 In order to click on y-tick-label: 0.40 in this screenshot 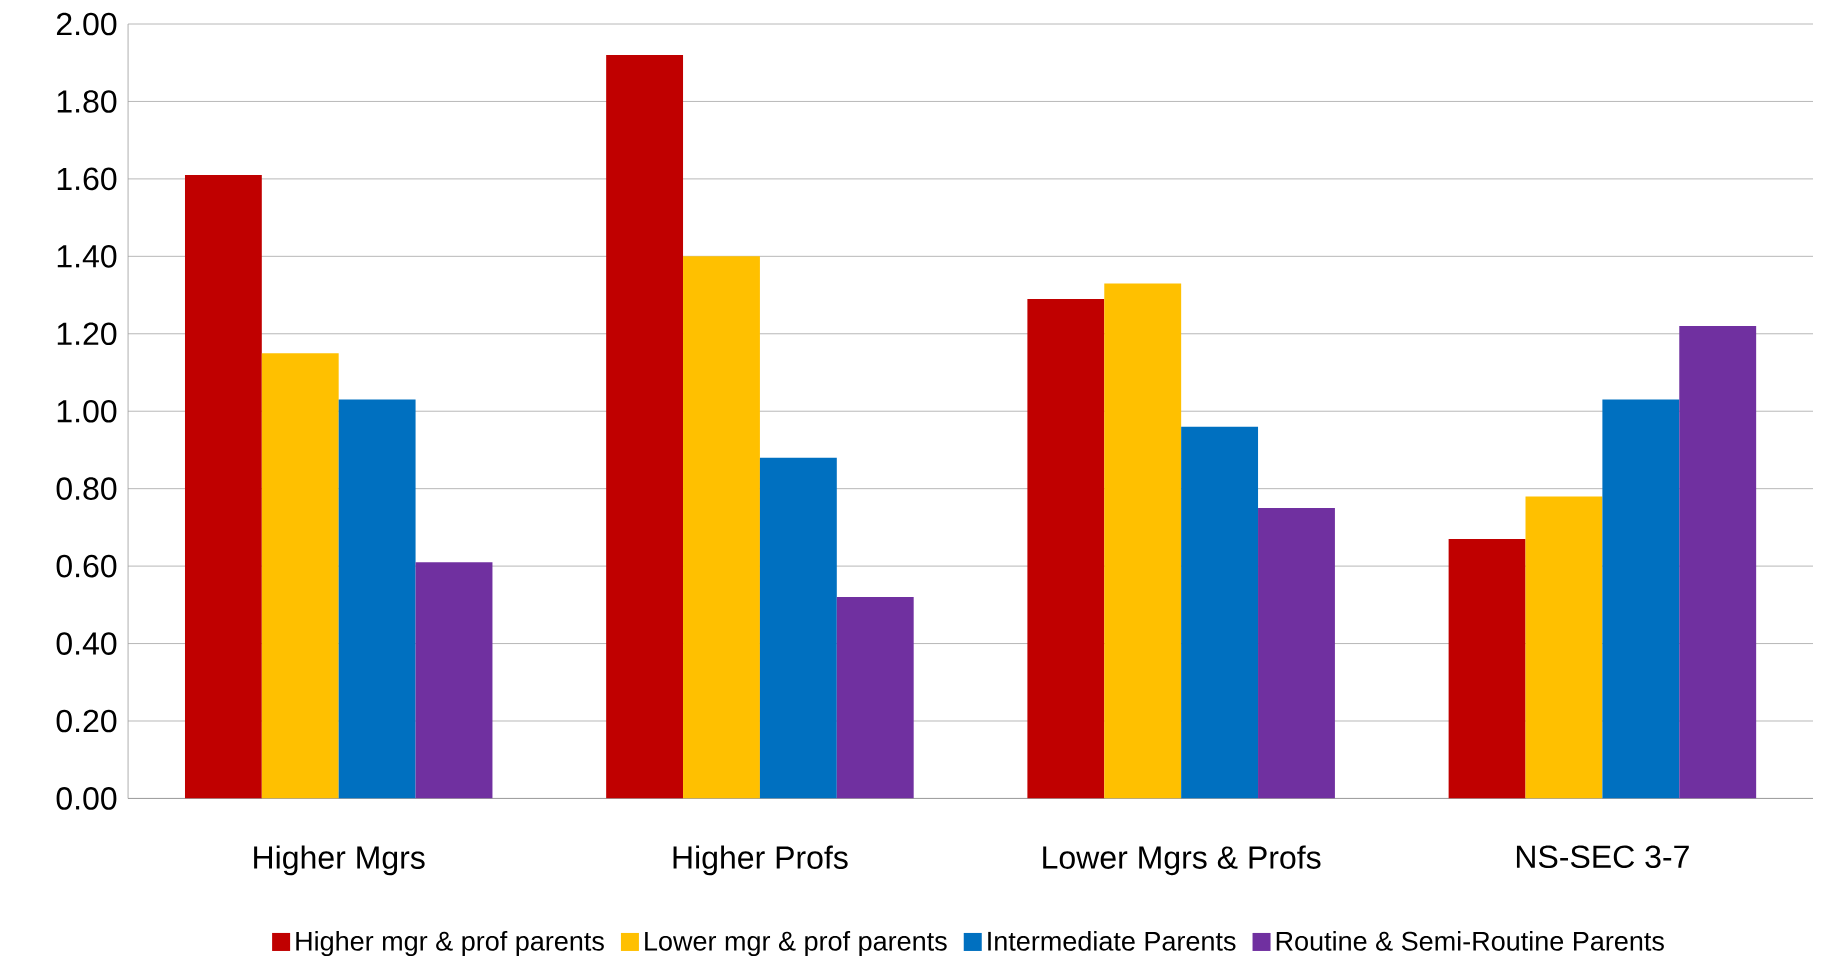, I will do `click(86, 644)`.